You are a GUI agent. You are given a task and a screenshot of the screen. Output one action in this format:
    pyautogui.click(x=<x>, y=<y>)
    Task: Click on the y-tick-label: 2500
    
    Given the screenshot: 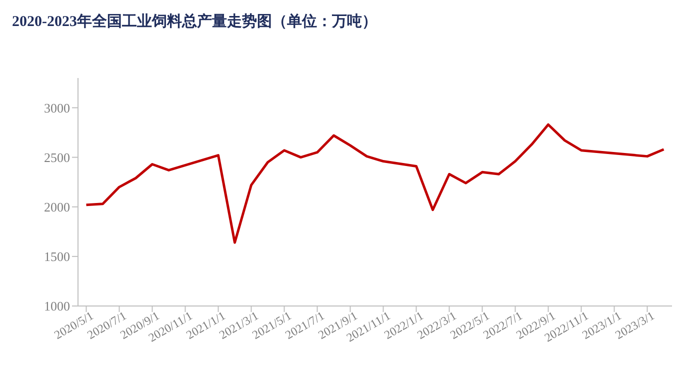 What is the action you would take?
    pyautogui.click(x=57, y=157)
    